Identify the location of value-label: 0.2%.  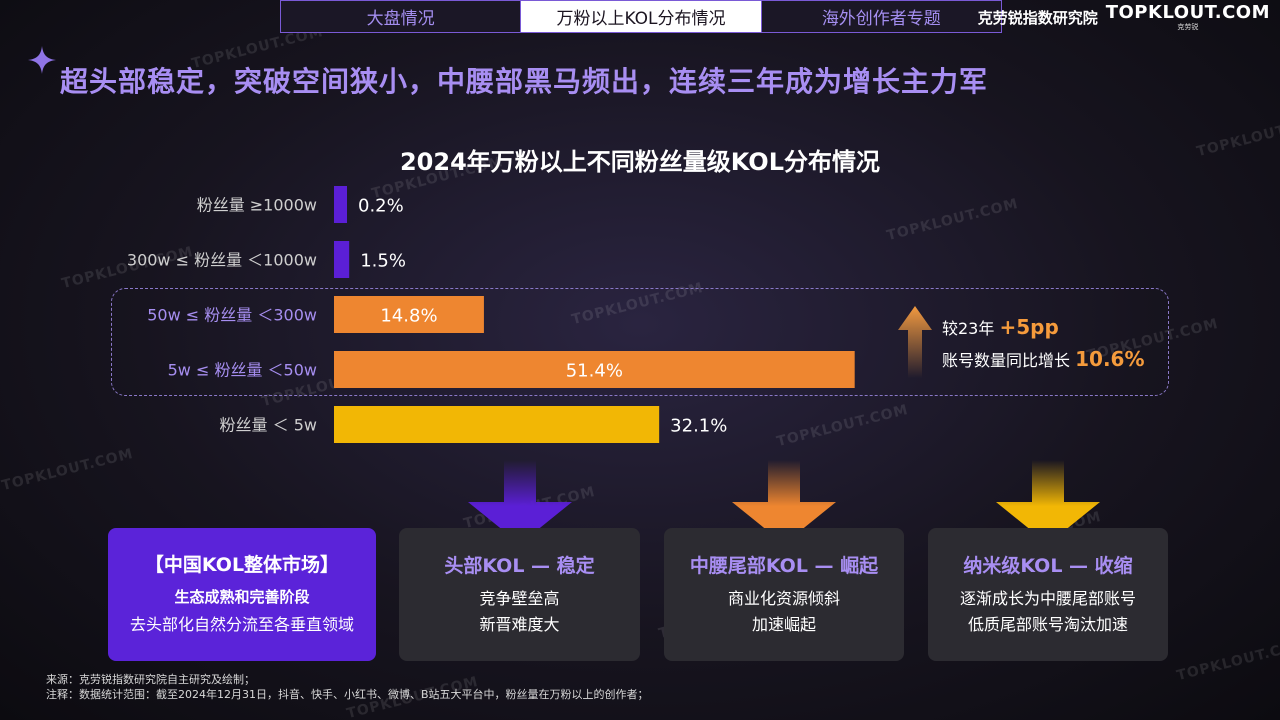
(381, 206).